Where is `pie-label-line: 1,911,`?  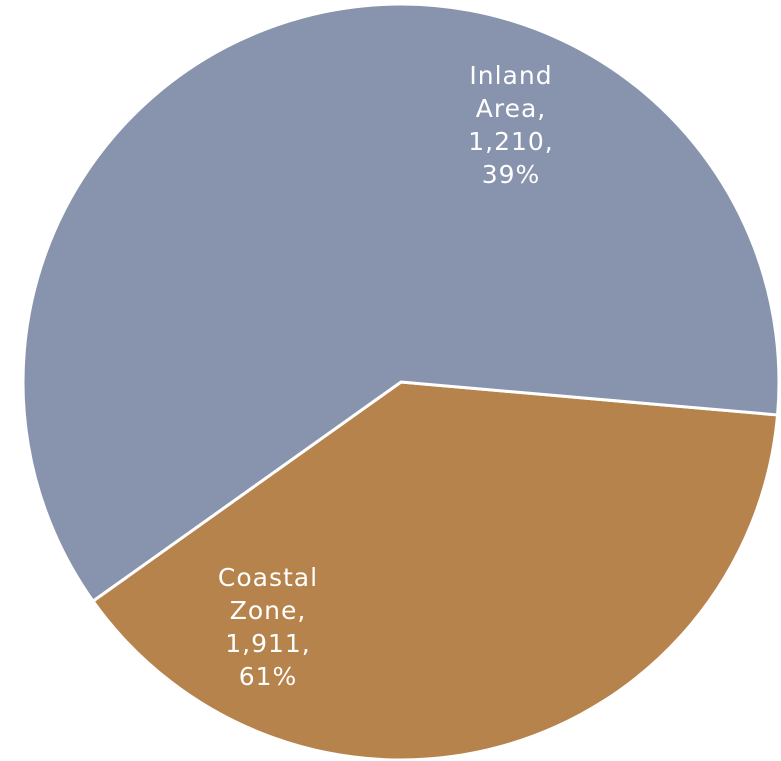
pie-label-line: 1,911, is located at coordinates (268, 643).